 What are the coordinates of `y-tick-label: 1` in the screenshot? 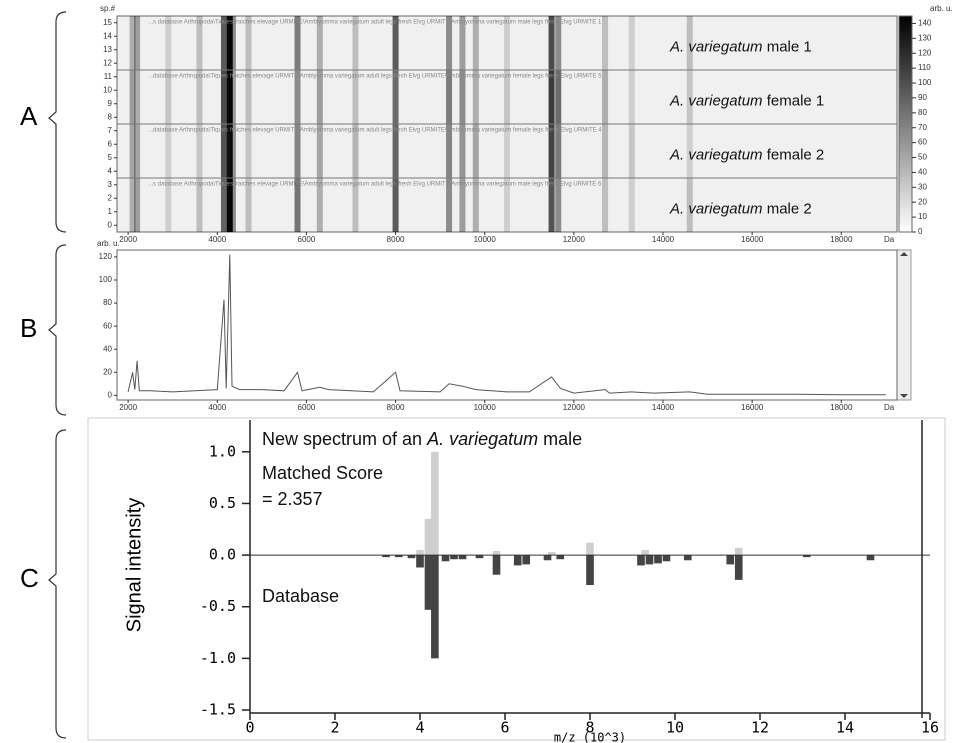 It's located at (110, 211).